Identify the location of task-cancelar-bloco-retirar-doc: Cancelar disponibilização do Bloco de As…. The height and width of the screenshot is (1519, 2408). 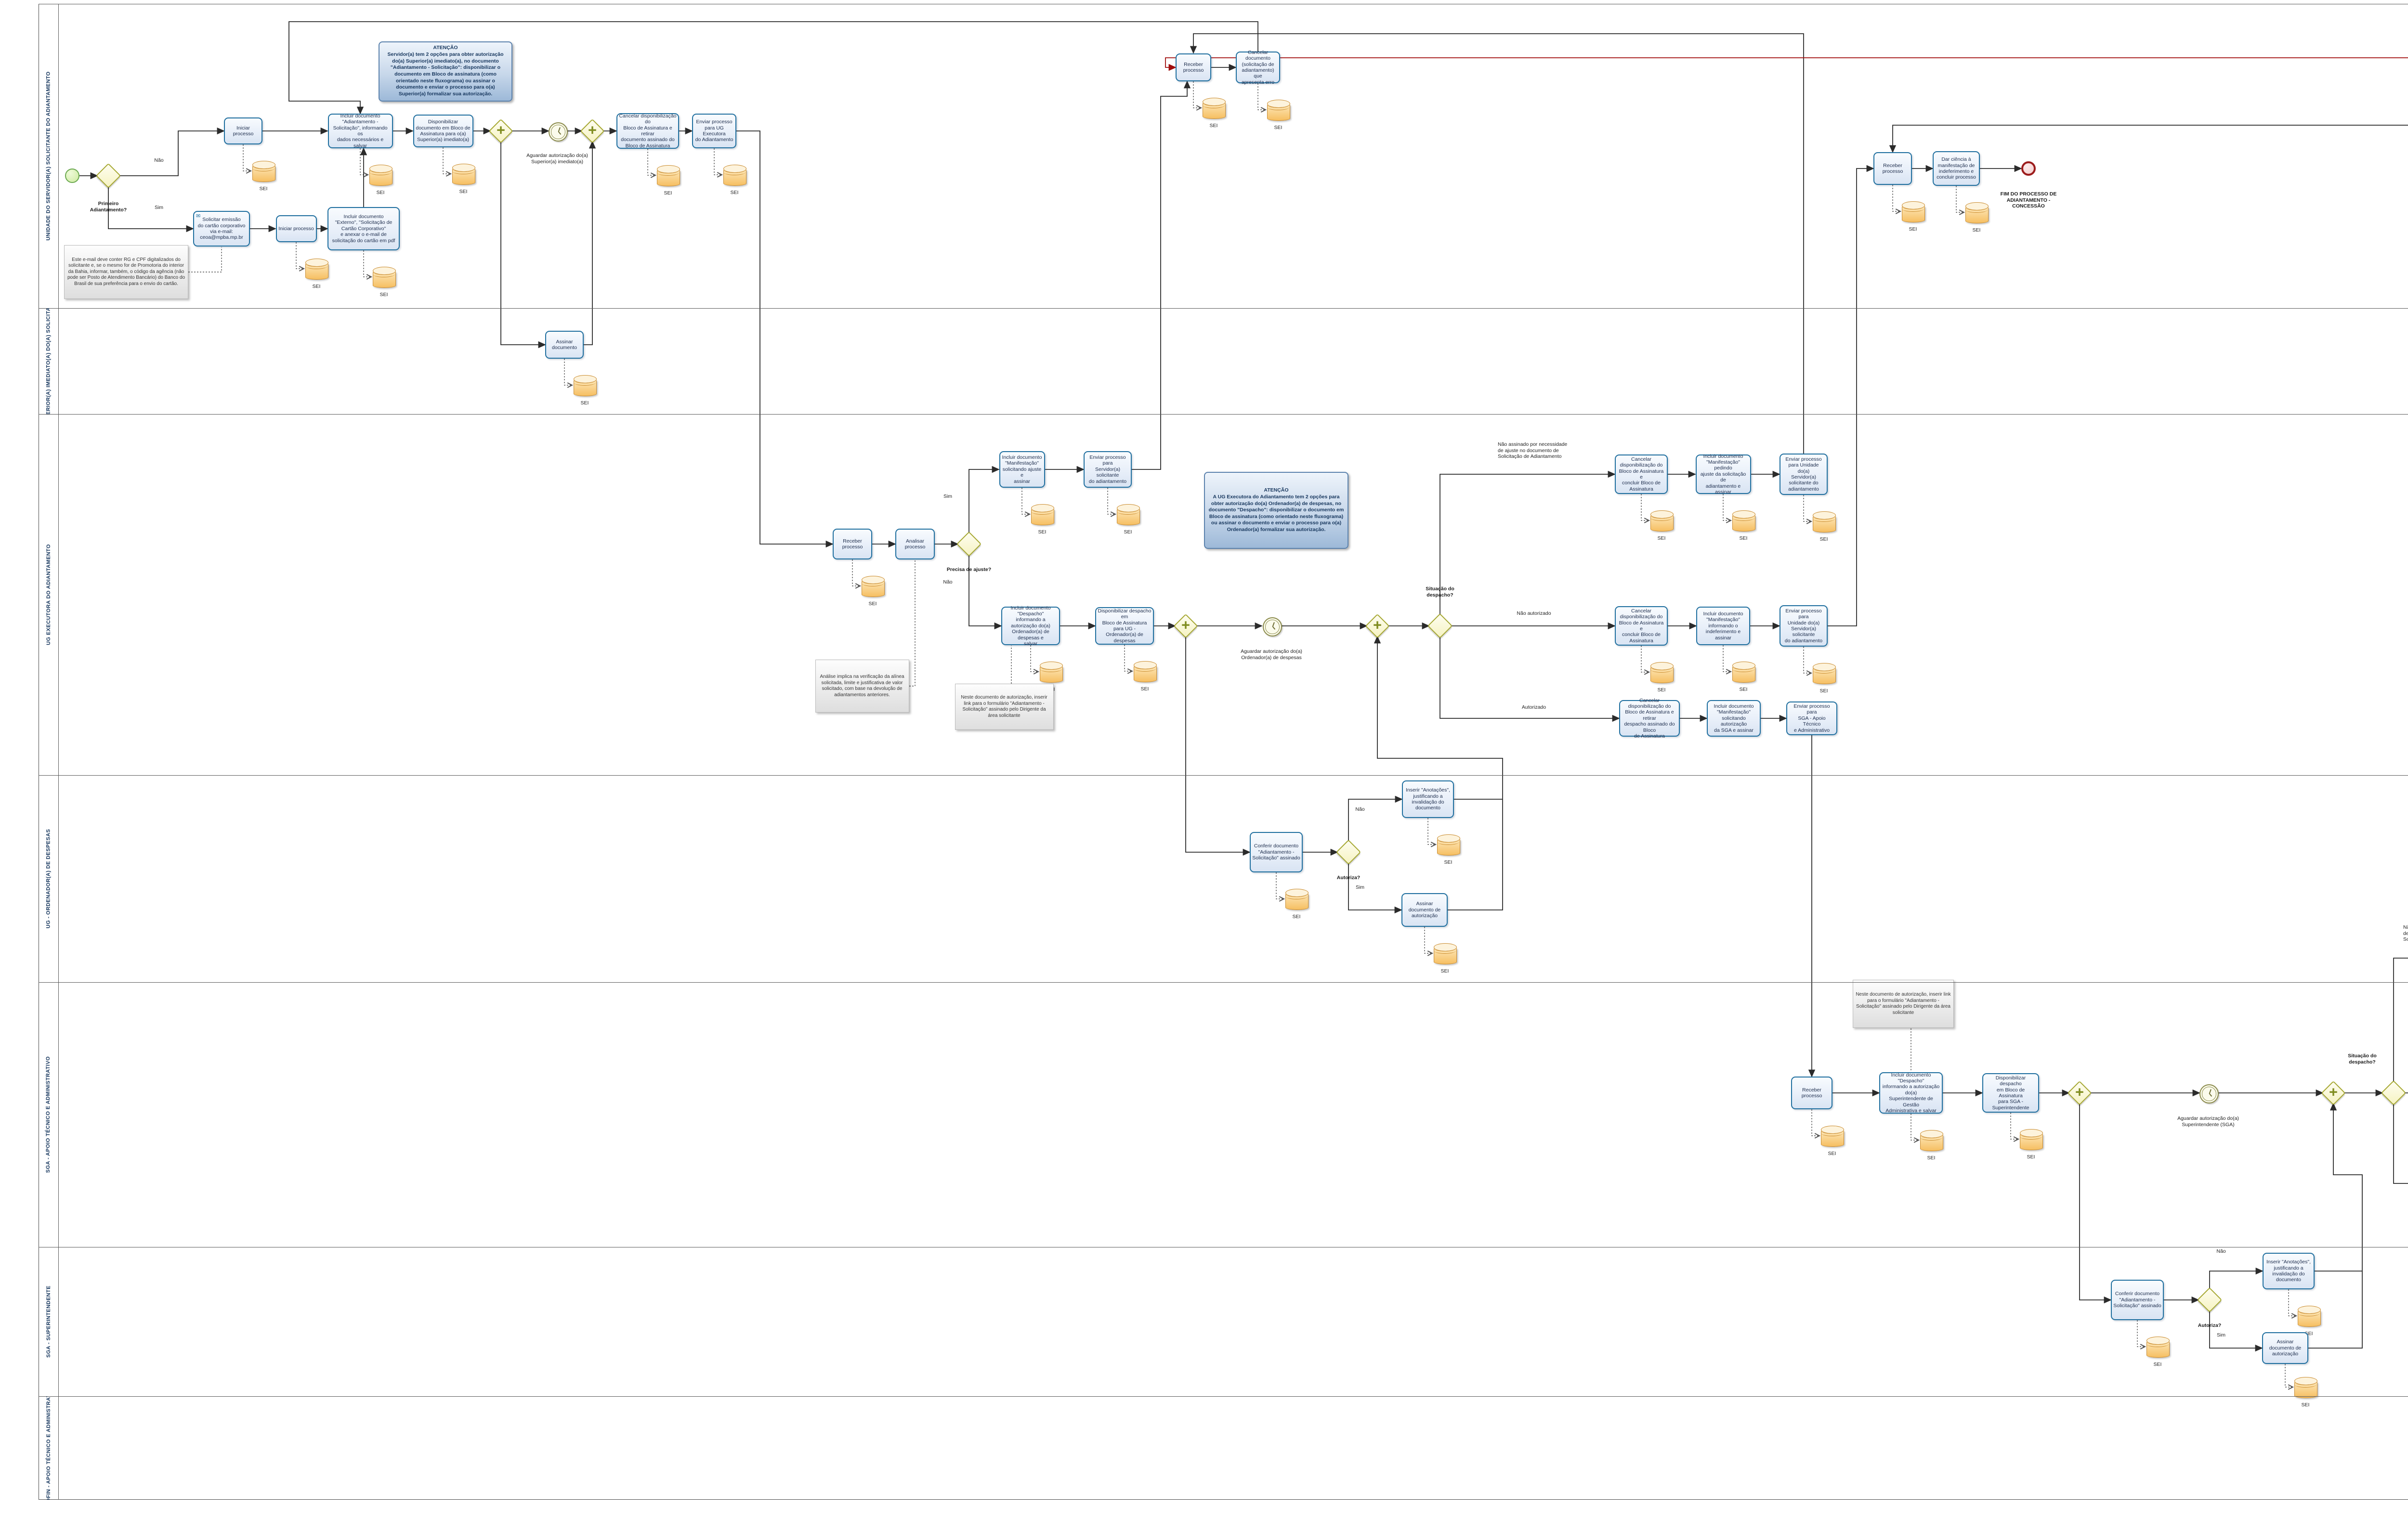
(647, 131).